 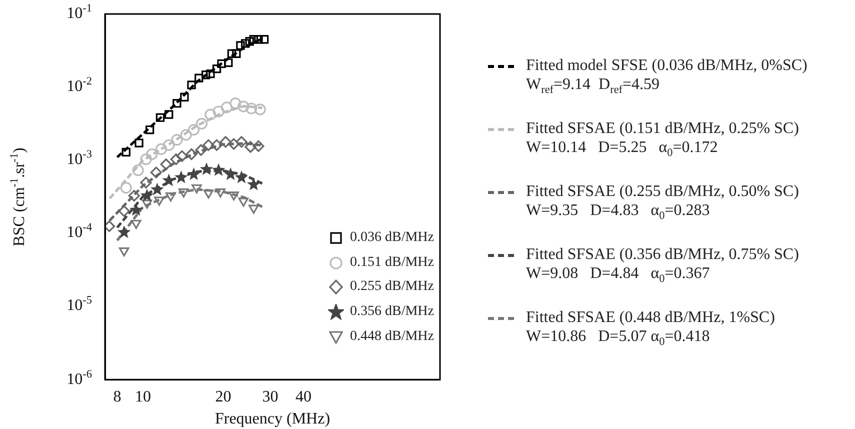 What do you see at coordinates (304, 397) in the screenshot?
I see `x-tick-label: 40` at bounding box center [304, 397].